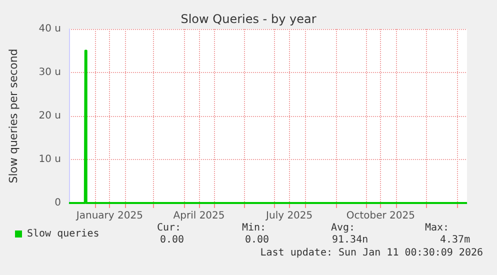 This screenshot has height=275, width=497. I want to click on y-tick-label: 10 u, so click(49, 159).